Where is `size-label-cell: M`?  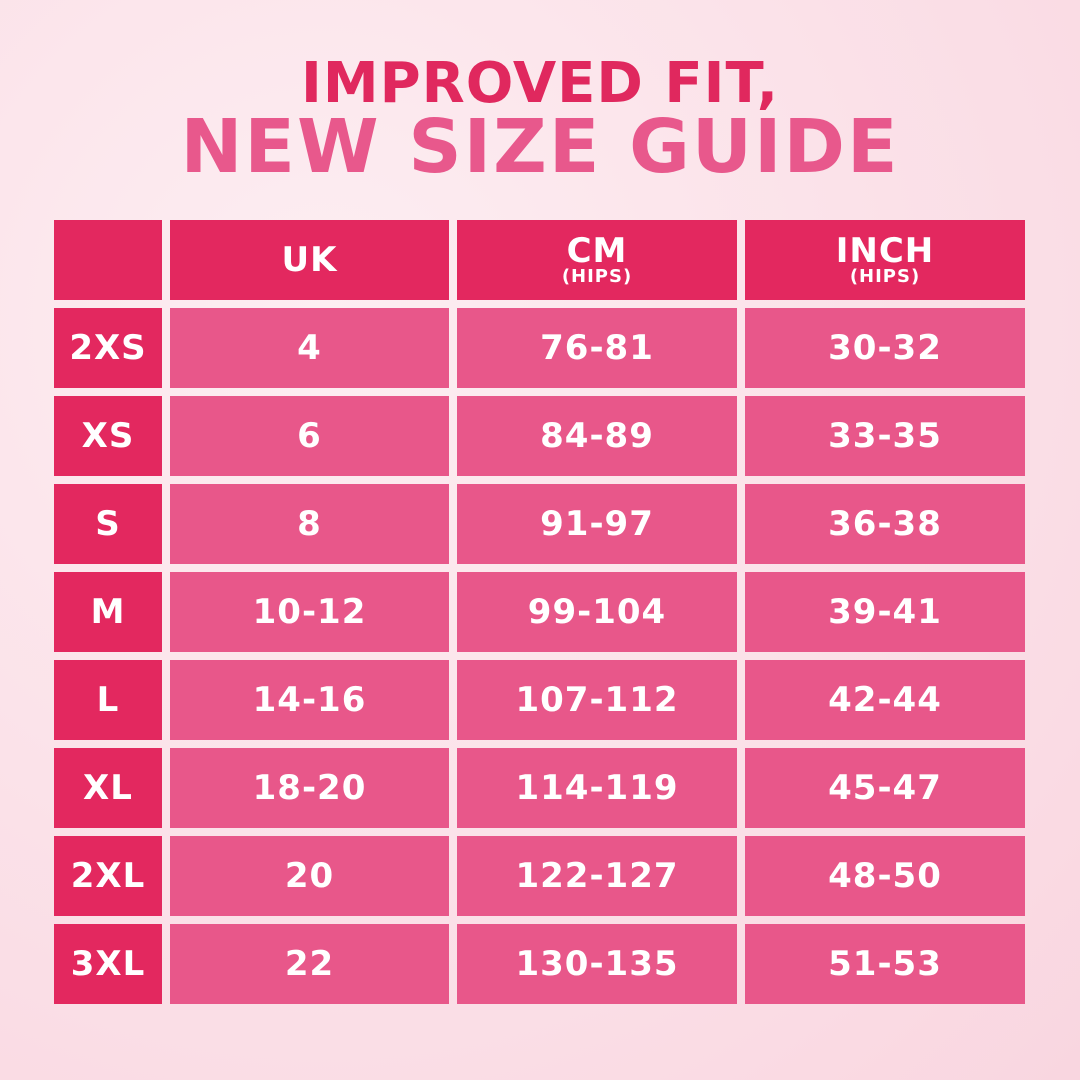
size-label-cell: M is located at coordinates (108, 612).